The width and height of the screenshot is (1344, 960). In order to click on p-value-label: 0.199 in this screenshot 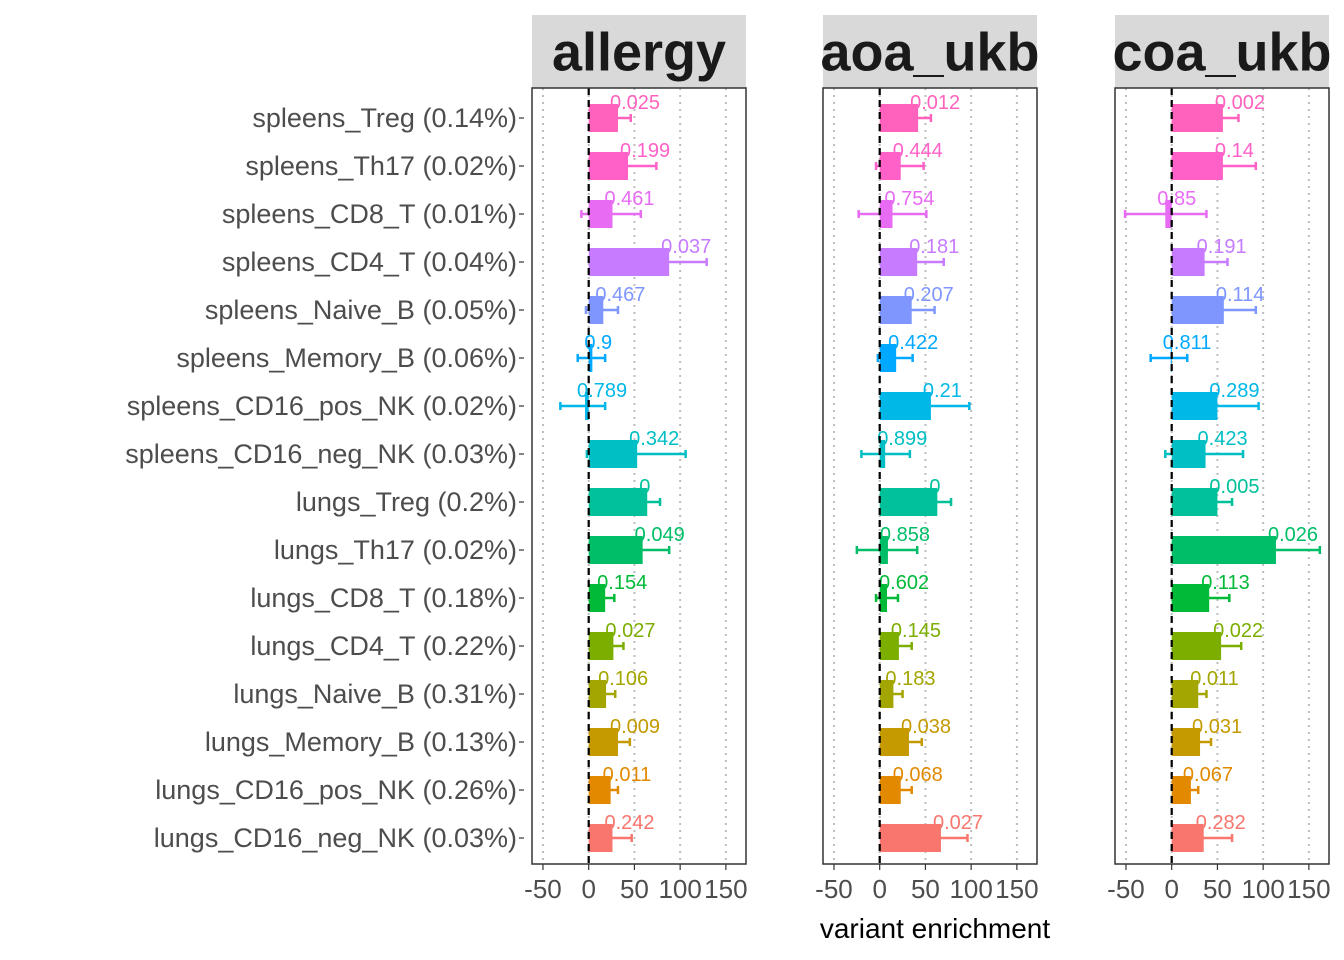, I will do `click(645, 151)`.